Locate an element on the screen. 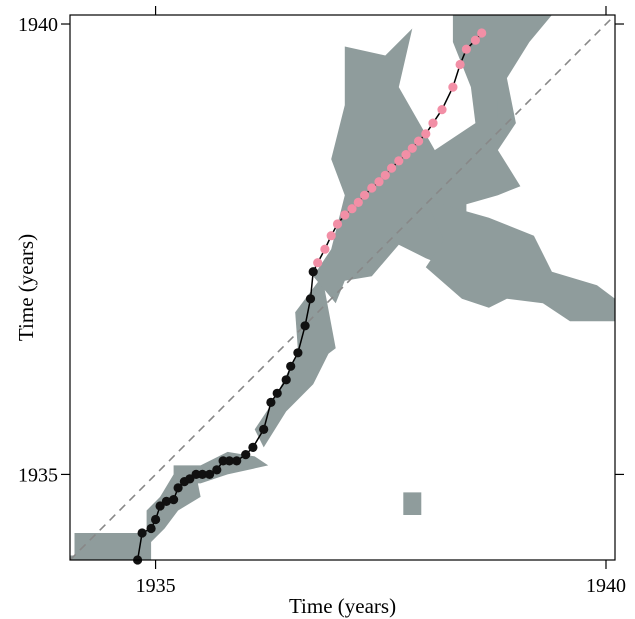 This screenshot has width=635, height=619. x-tick-label: 1940 is located at coordinates (606, 586).